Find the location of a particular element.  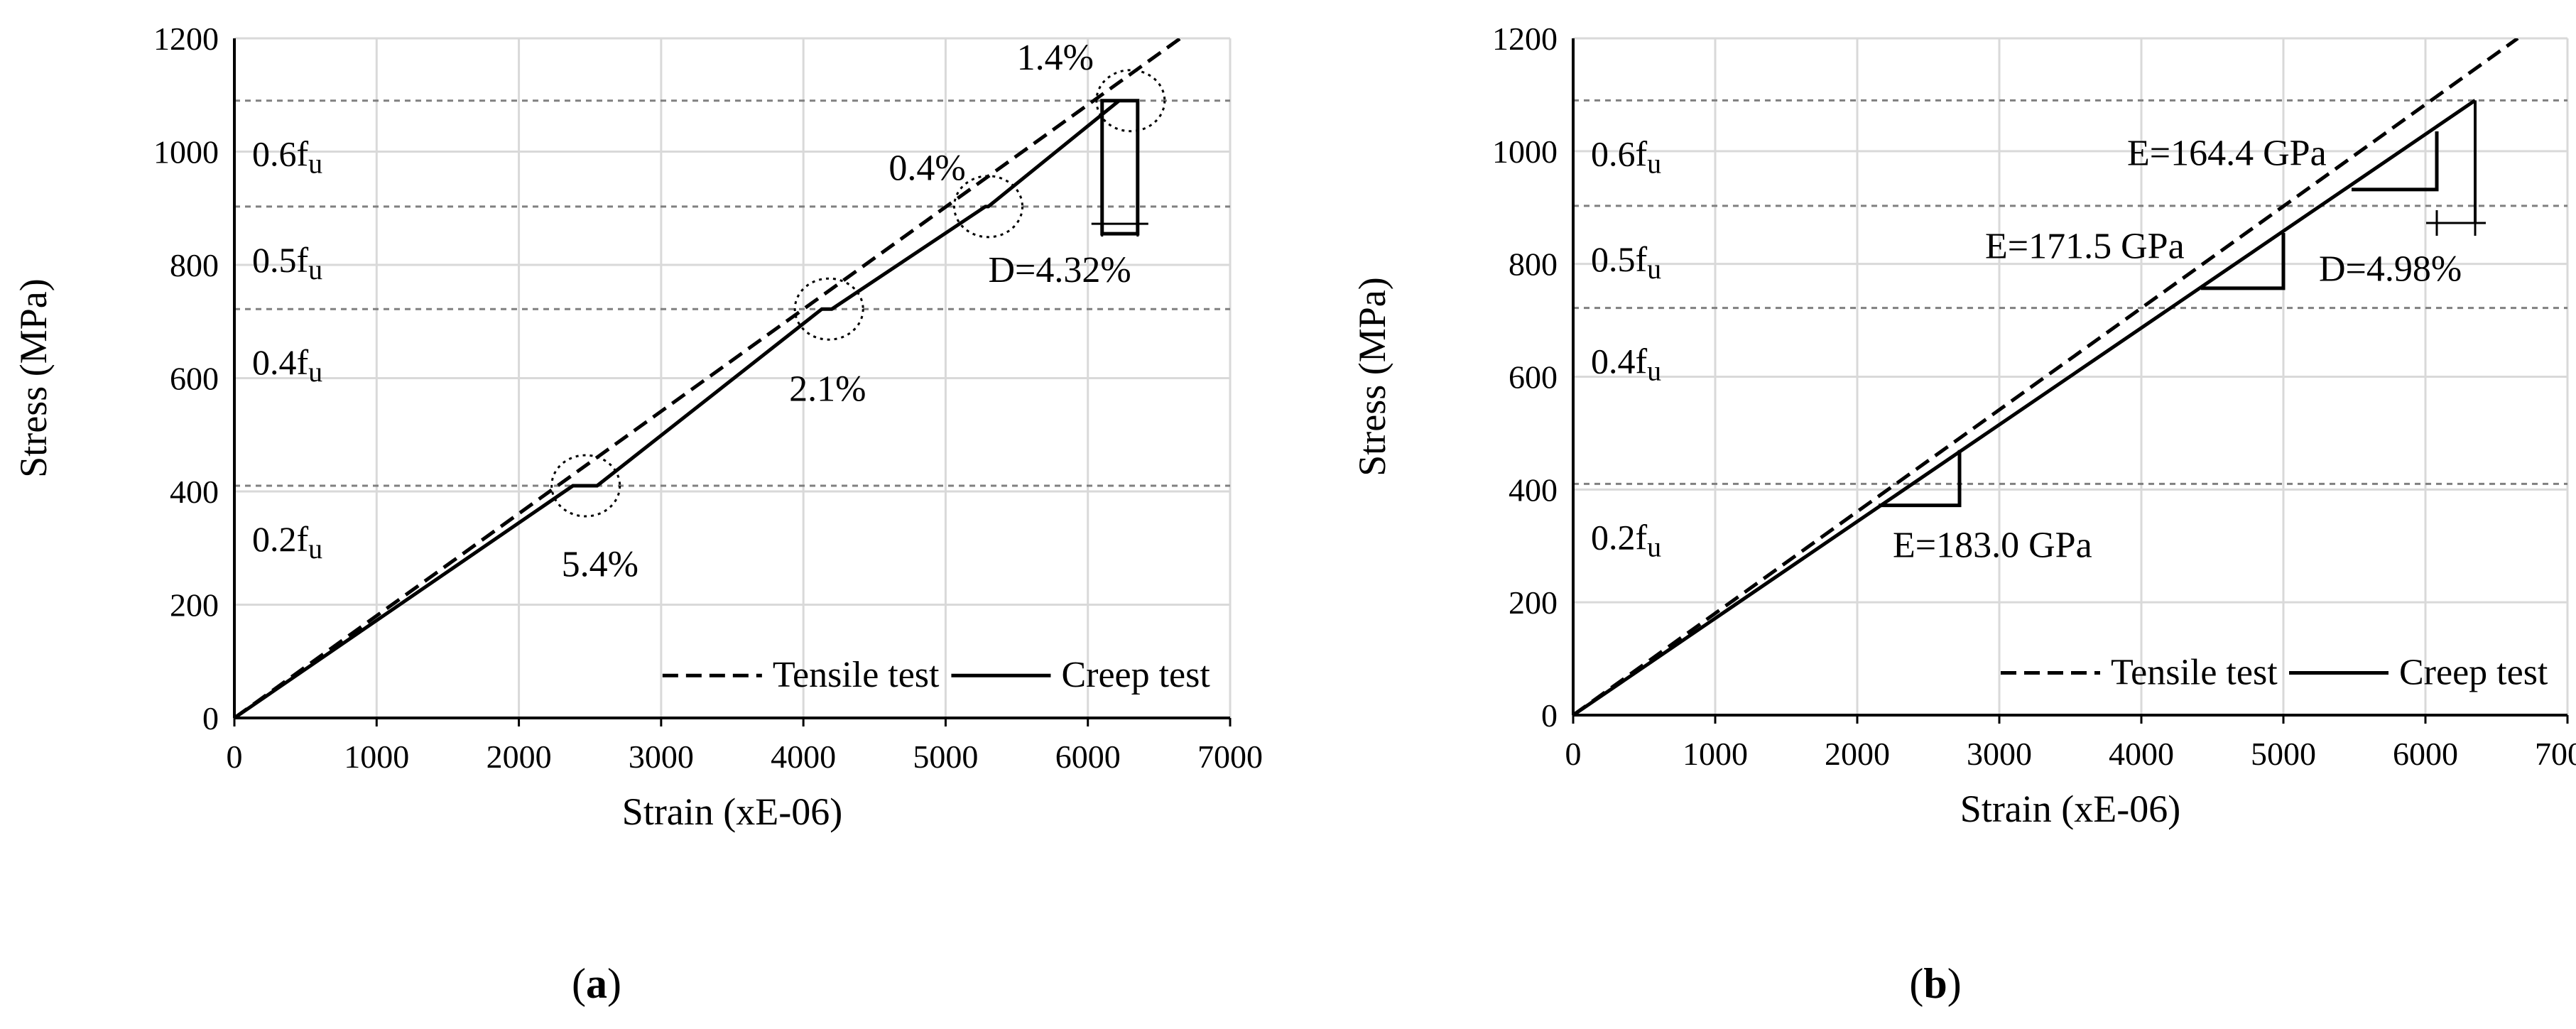

annotation-label: E=164.4 GPa is located at coordinates (2227, 154).